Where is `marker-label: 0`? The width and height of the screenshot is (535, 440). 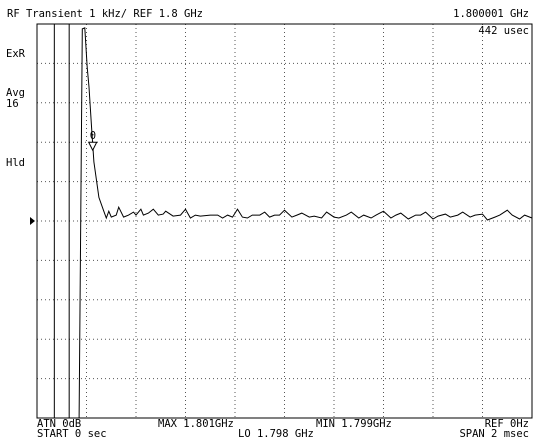
marker-label: 0 is located at coordinates (93, 136).